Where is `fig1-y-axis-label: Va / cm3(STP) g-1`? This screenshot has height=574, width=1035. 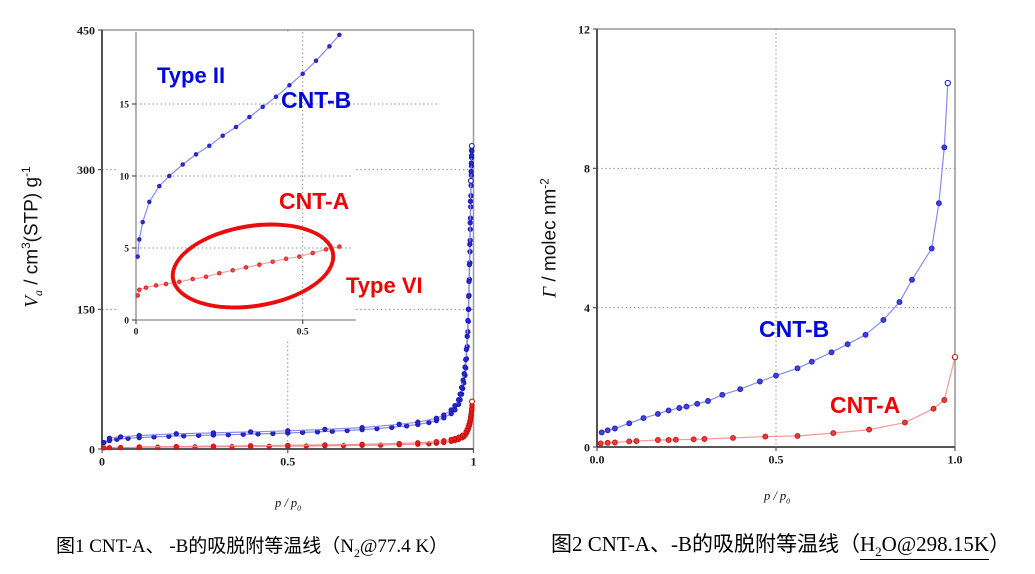 fig1-y-axis-label: Va / cm3(STP) g-1 is located at coordinates (32, 237).